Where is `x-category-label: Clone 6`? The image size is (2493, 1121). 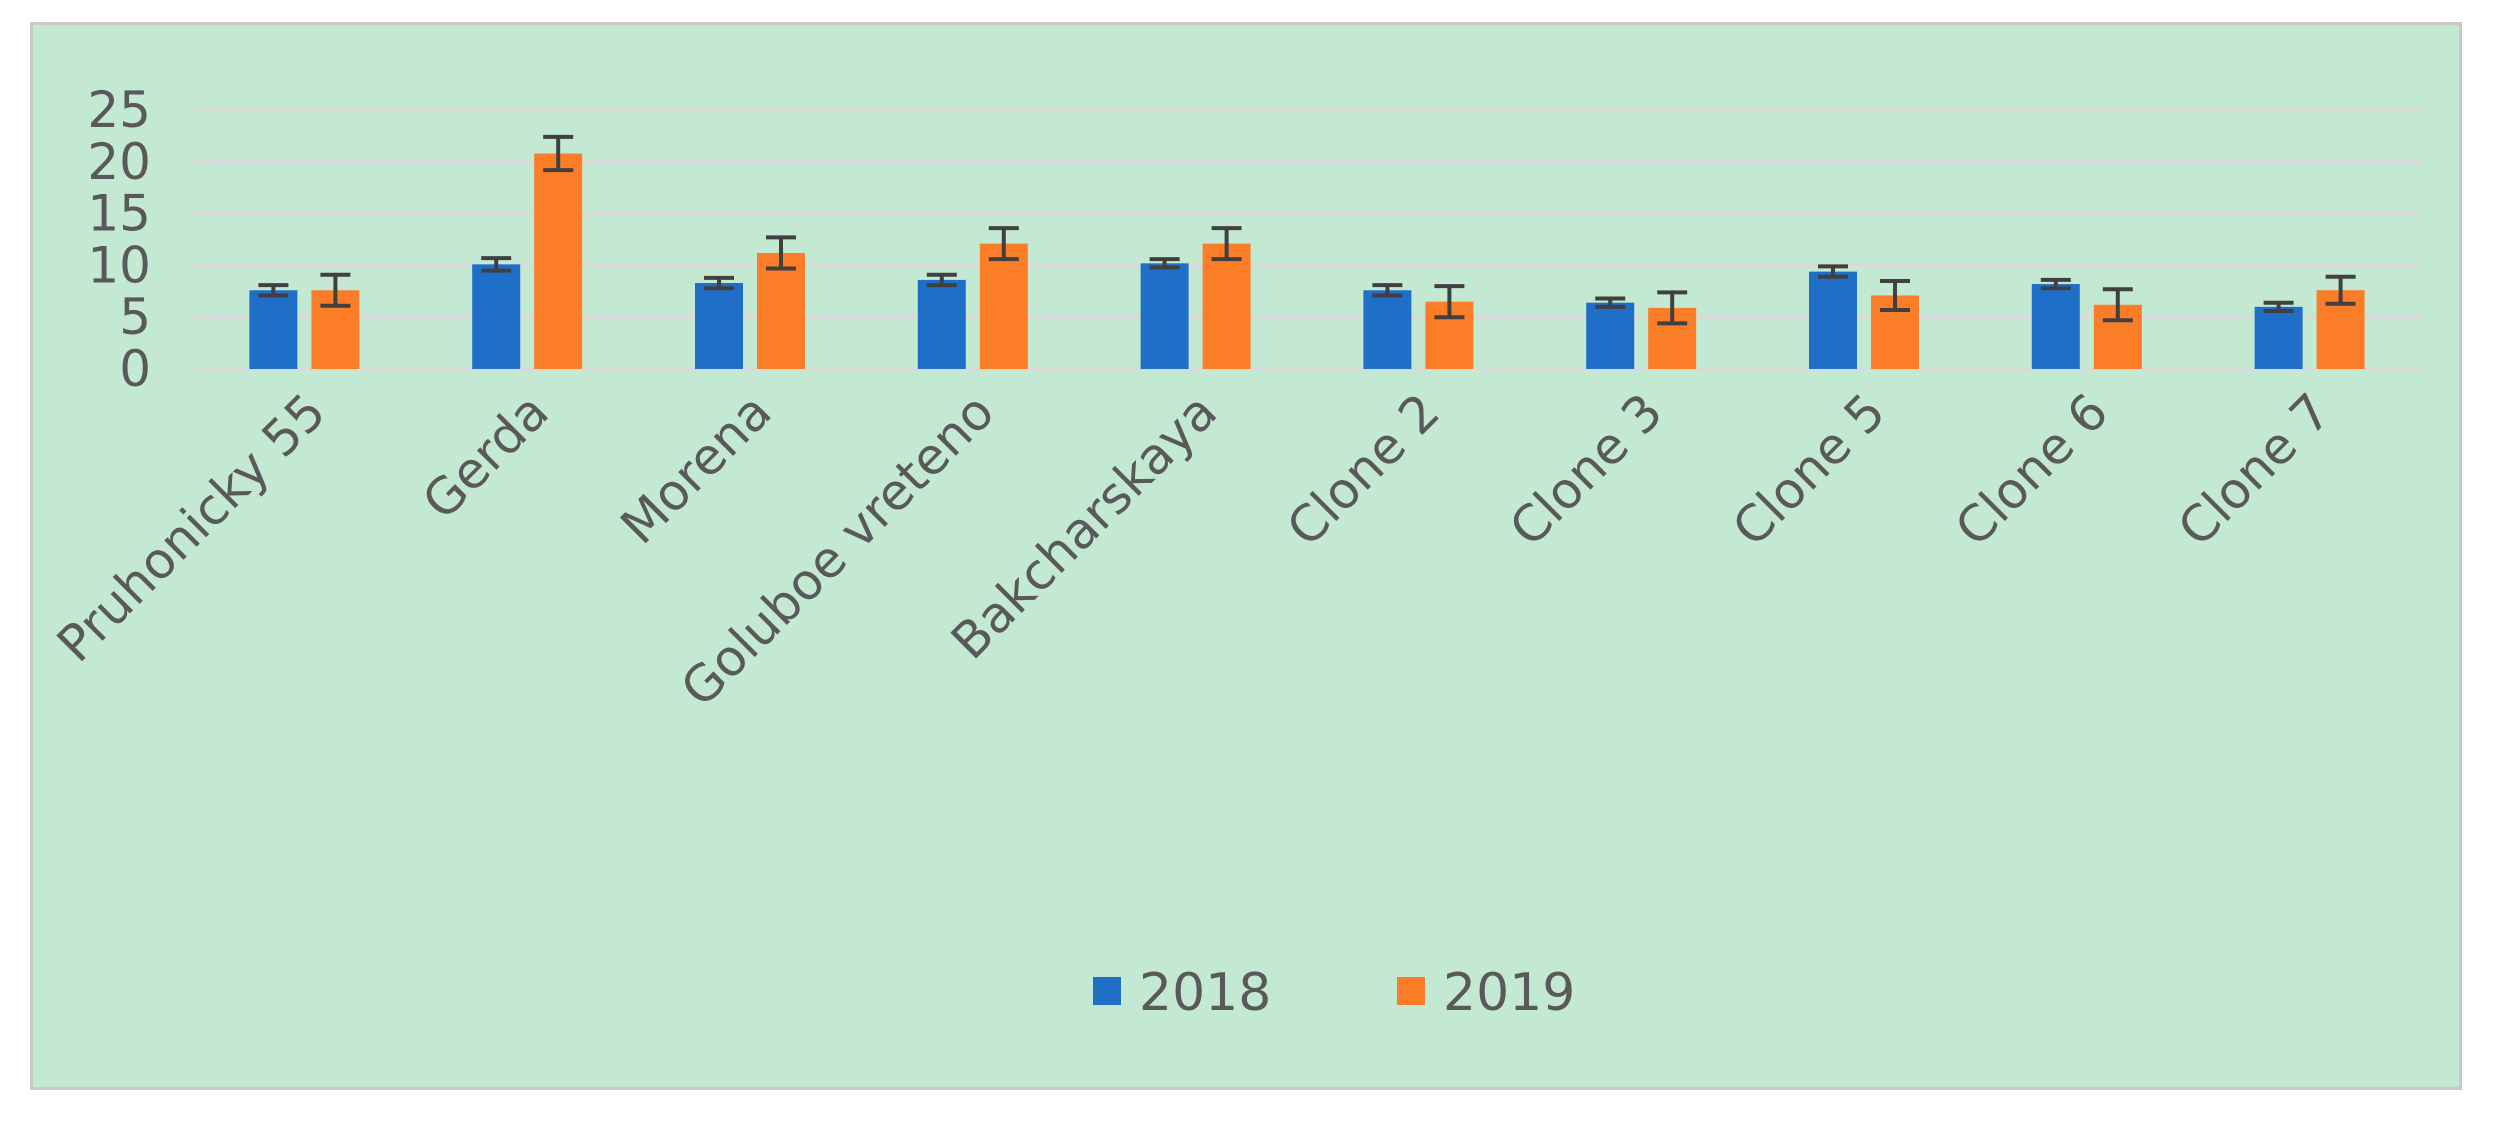
x-category-label: Clone 6 is located at coordinates (2031, 469).